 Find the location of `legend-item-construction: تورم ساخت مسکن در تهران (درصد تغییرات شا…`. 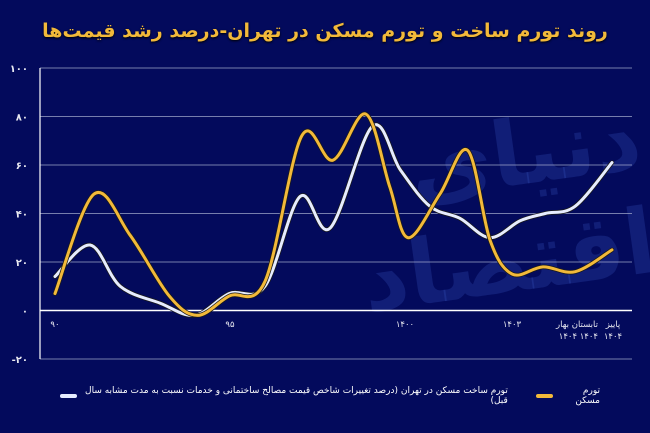

legend-item-construction: تورم ساخت مسکن در تهران (درصد تغییرات شا… is located at coordinates (284, 396).